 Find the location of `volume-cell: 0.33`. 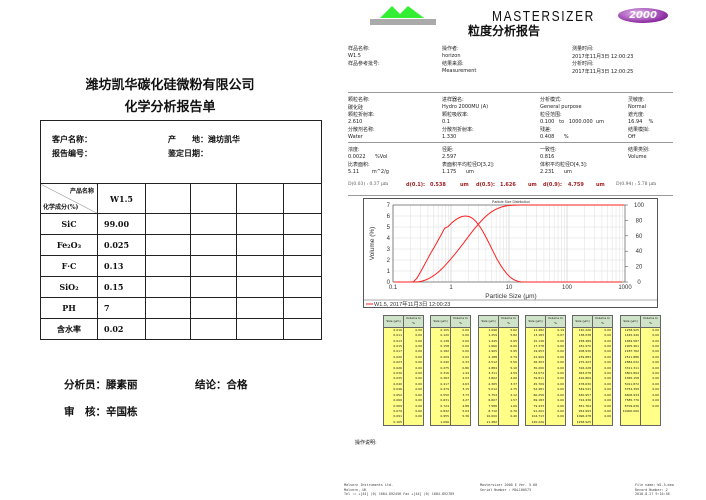

volume-cell: 0.33 is located at coordinates (460, 363).